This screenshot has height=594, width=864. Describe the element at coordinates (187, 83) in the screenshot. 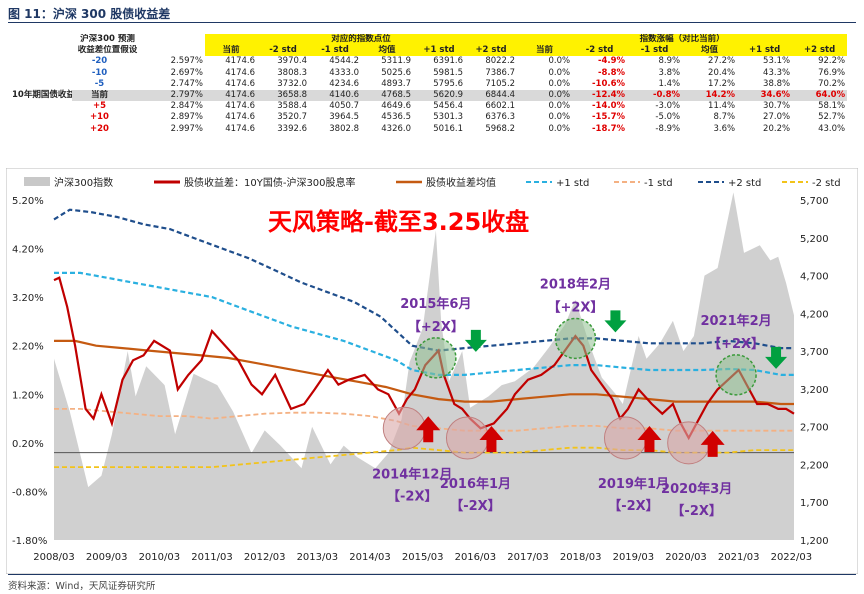

I see `rate-cell: 2.747%` at that location.